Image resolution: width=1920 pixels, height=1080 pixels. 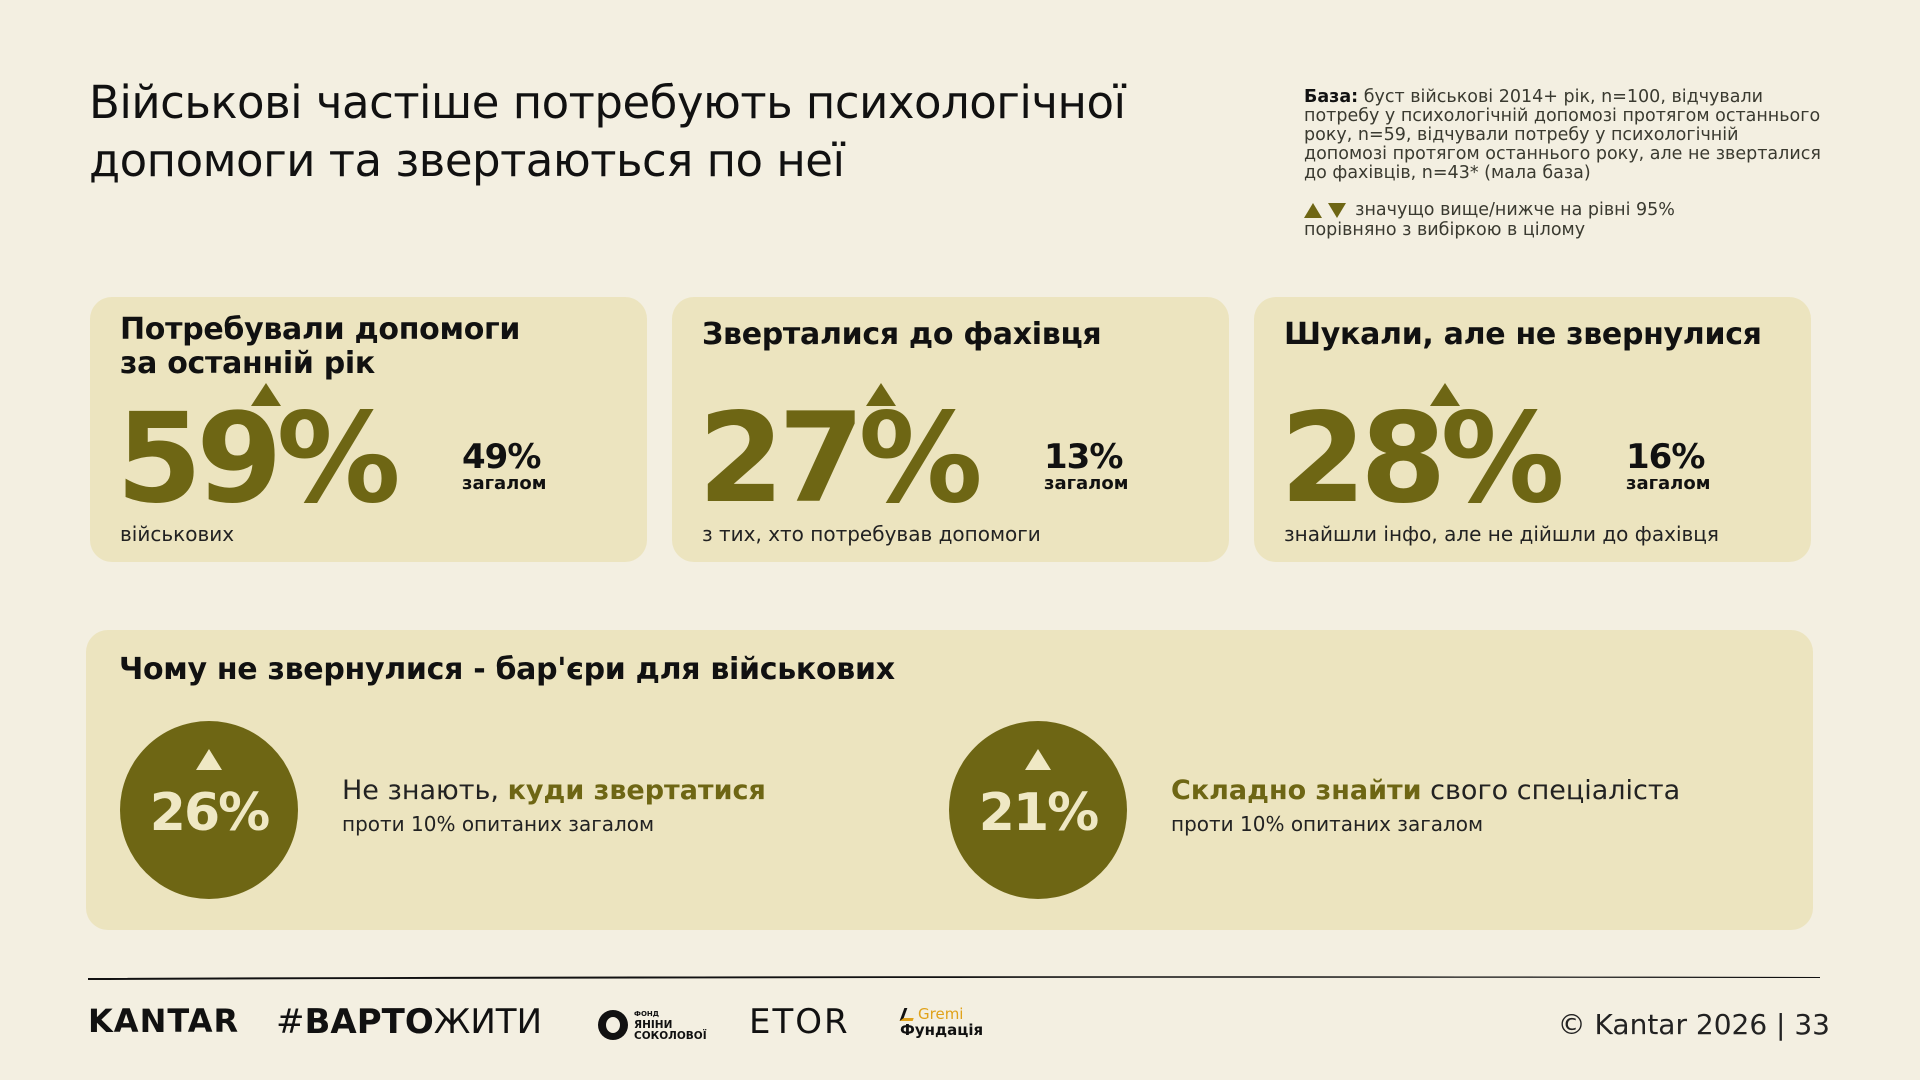 I want to click on fond-sokolovoi-logo: ФОНД ЯНІНИ СОКОЛОВОЇ, so click(x=652, y=1025).